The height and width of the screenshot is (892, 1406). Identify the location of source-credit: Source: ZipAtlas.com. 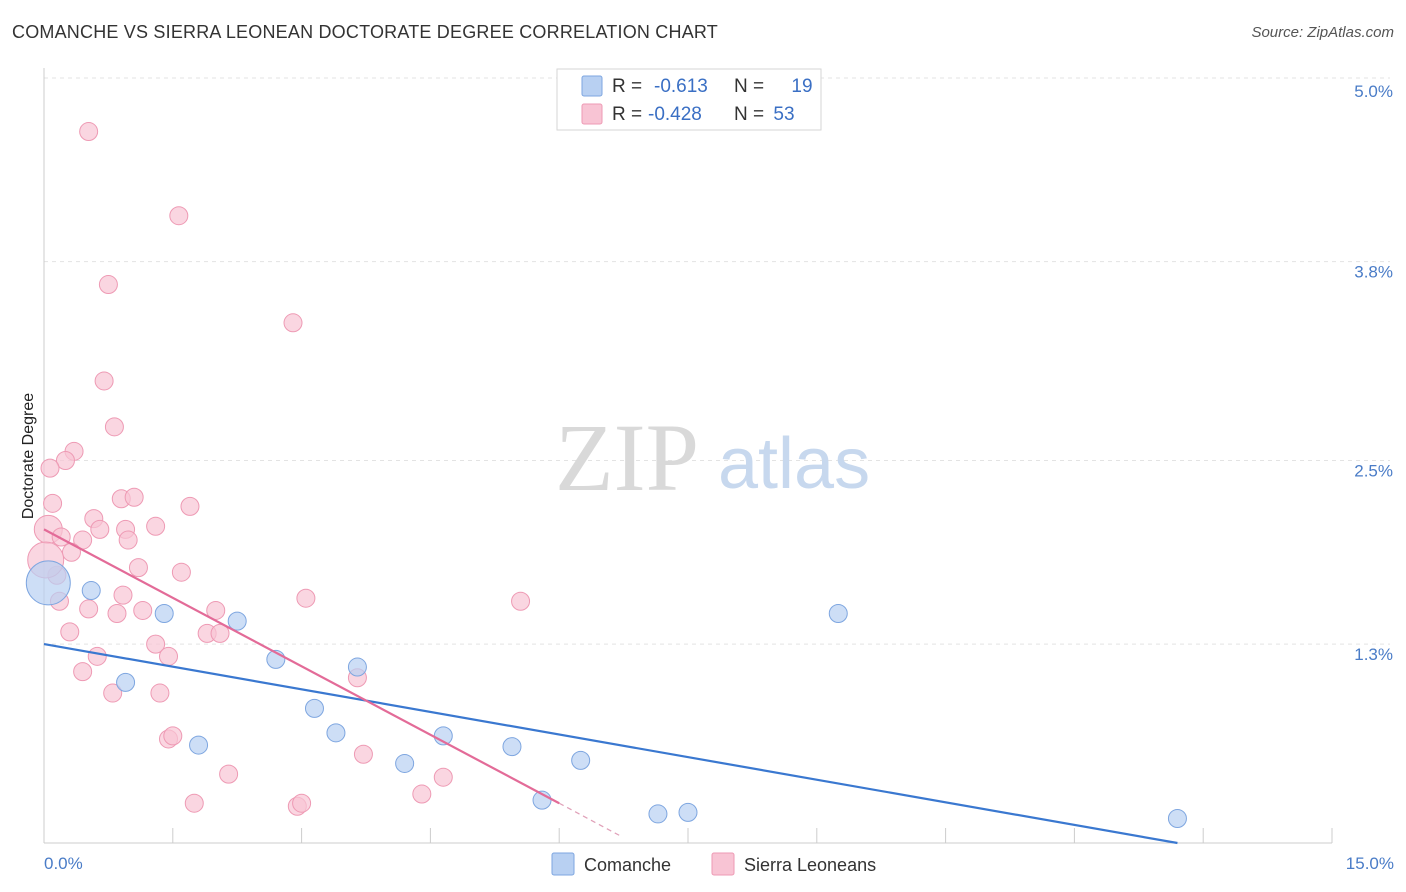
(1322, 32).